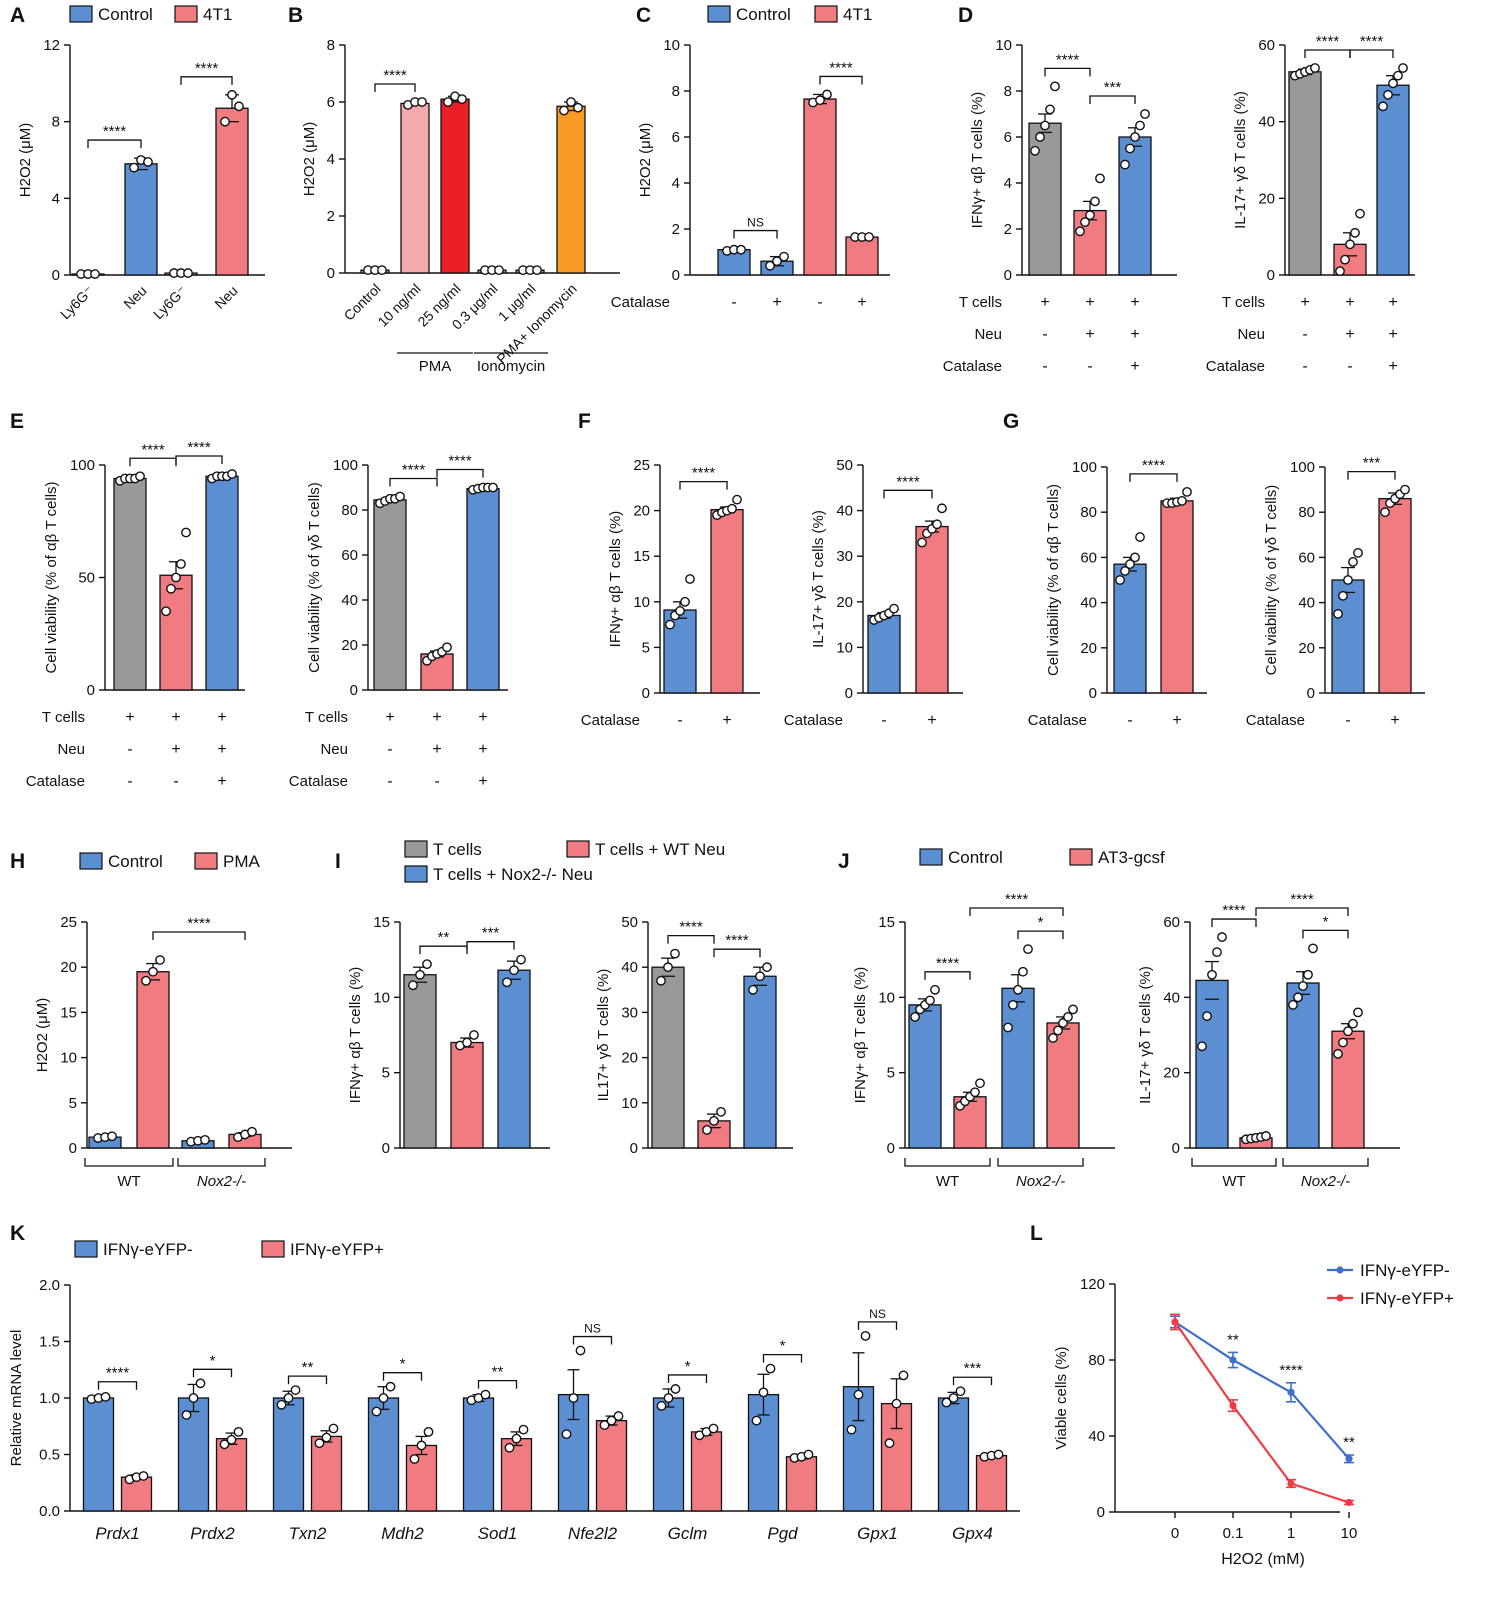  Describe the element at coordinates (1311, 693) in the screenshot. I see `G2-y-tick-label: 0` at that location.